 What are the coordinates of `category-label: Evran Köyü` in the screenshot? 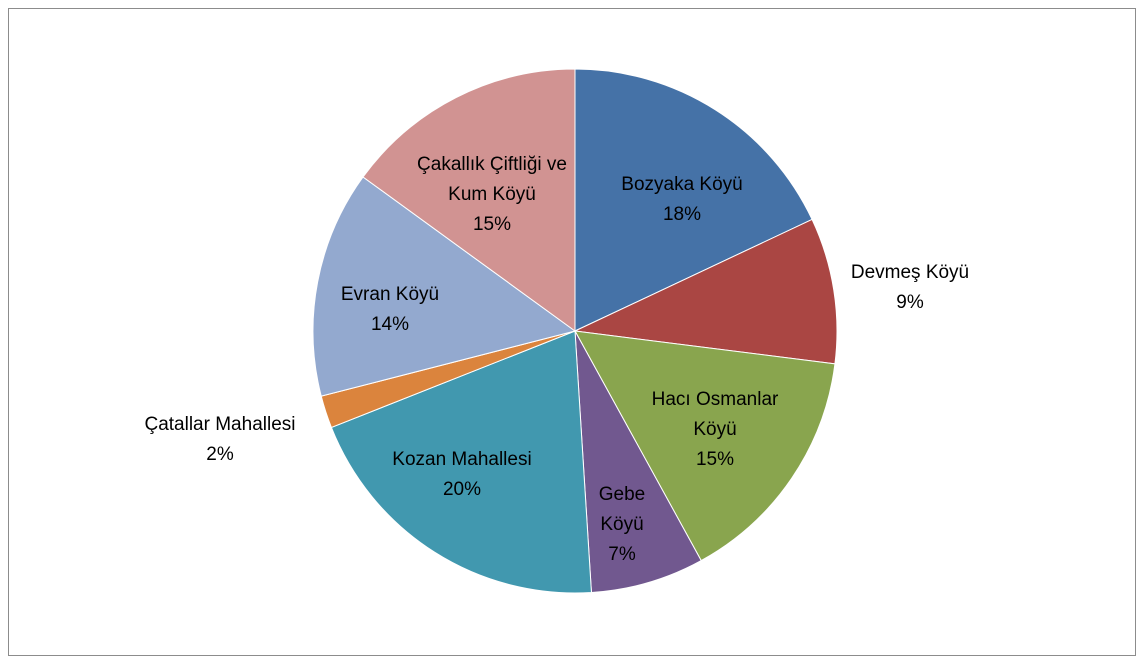 It's located at (390, 294).